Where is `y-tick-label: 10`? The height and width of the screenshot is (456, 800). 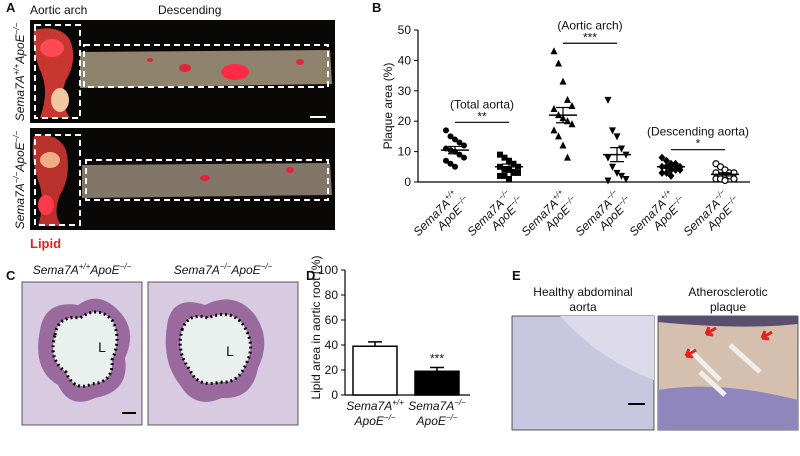 y-tick-label: 10 is located at coordinates (405, 152).